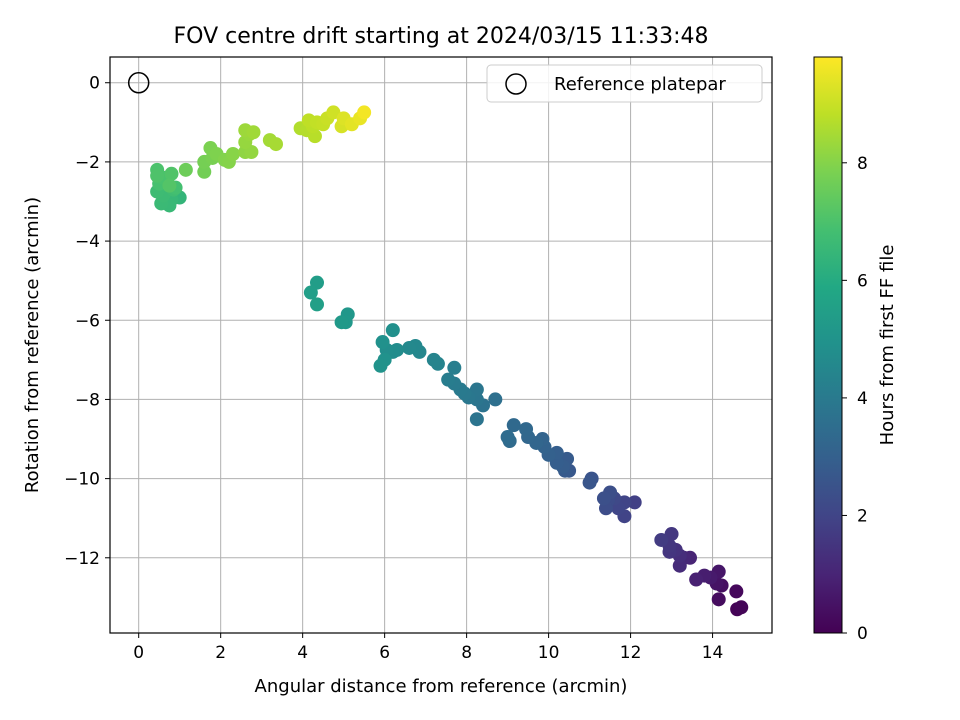 The image size is (960, 720). I want to click on colorbar-tick-label: 6, so click(862, 281).